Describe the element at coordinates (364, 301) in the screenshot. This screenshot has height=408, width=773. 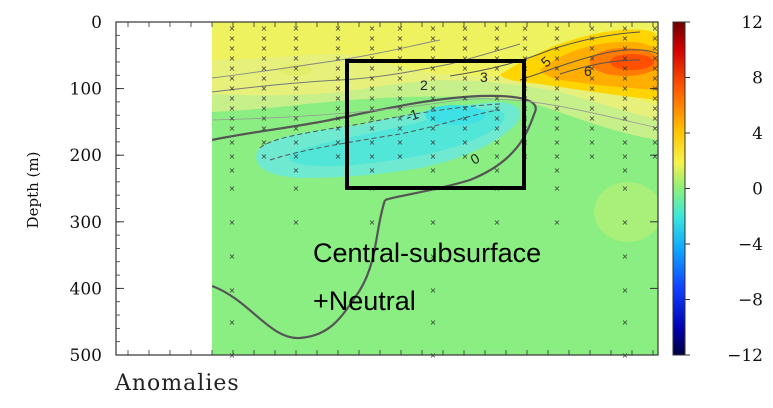
I see `annotation-line-2: +Neutral` at that location.